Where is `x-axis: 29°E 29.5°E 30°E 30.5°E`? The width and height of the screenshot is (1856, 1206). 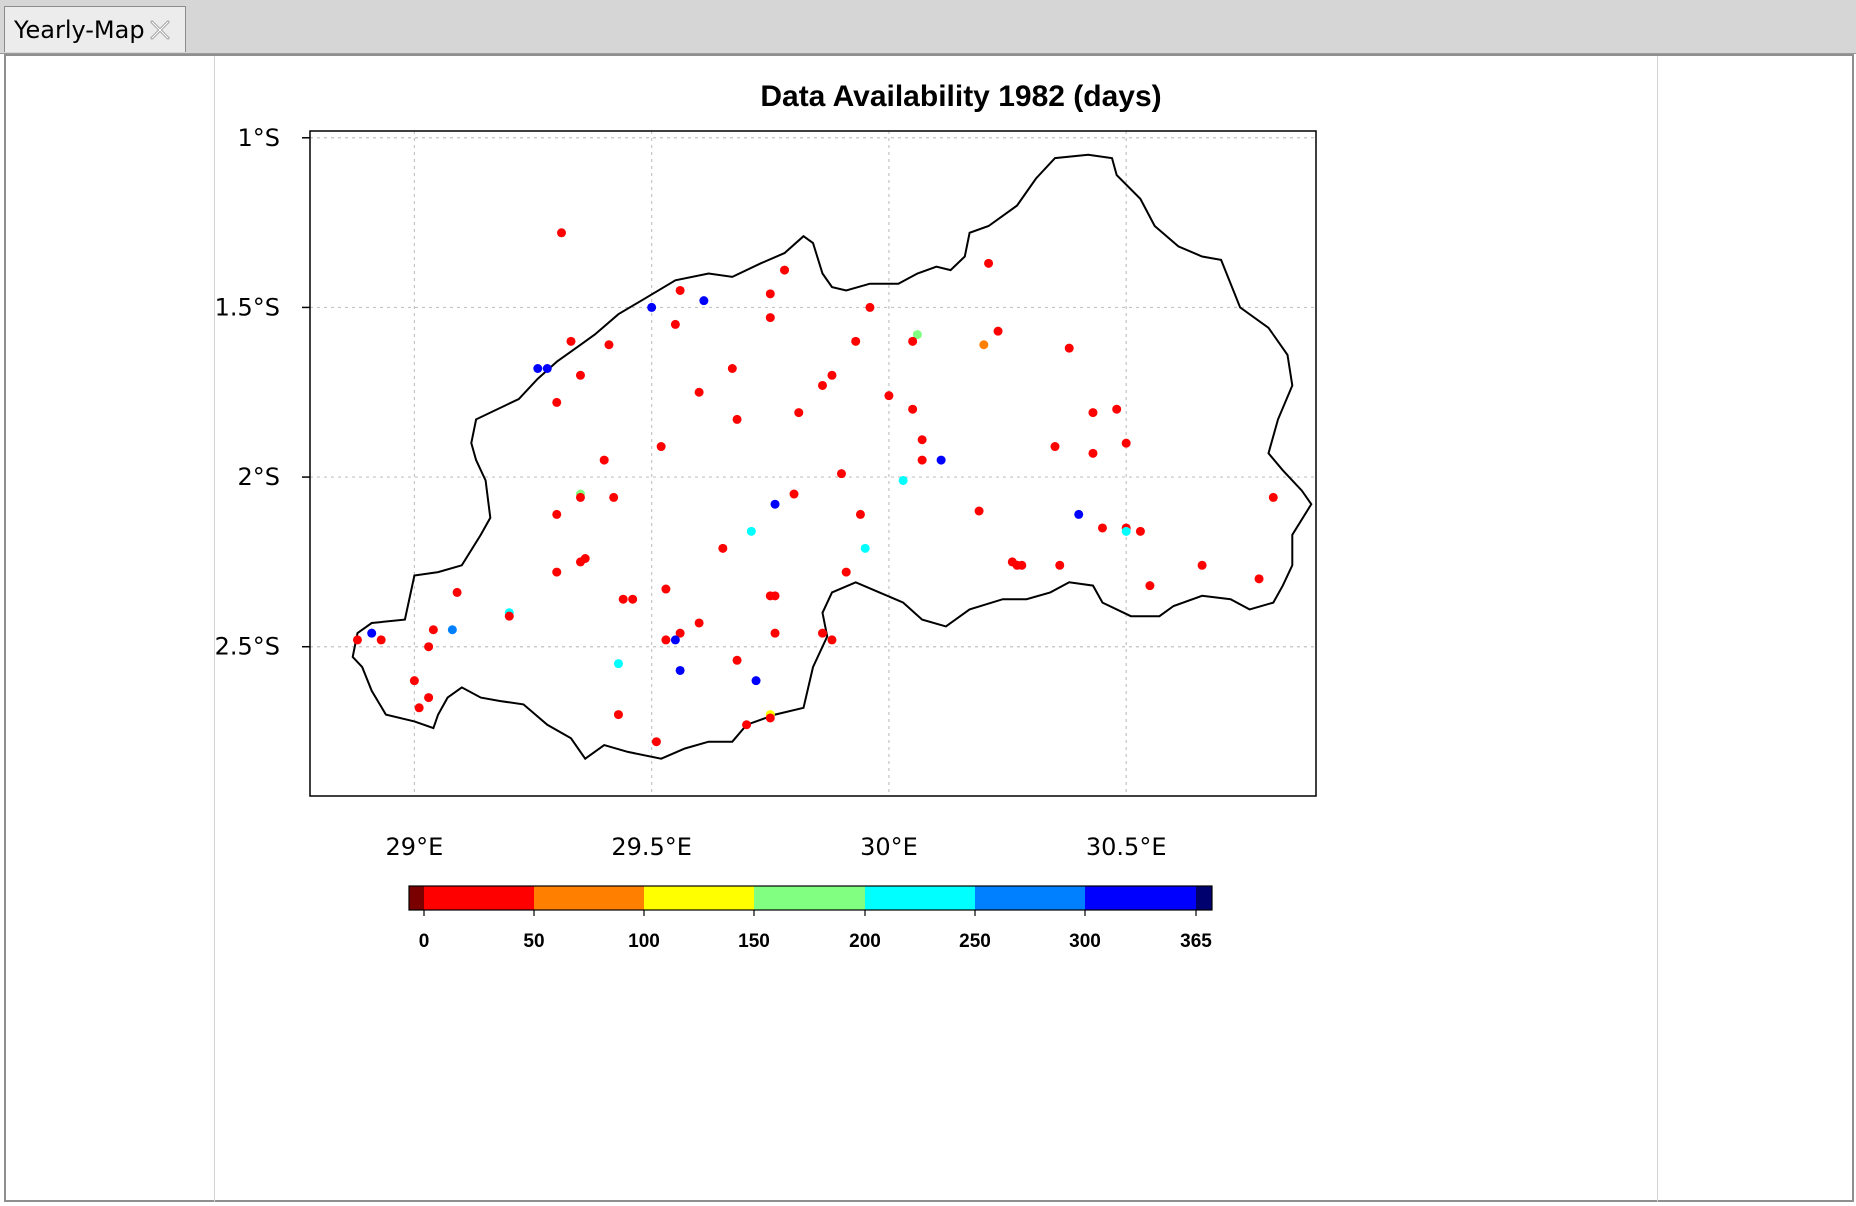 x-axis: 29°E 29.5°E 30°E 30.5°E is located at coordinates (776, 847).